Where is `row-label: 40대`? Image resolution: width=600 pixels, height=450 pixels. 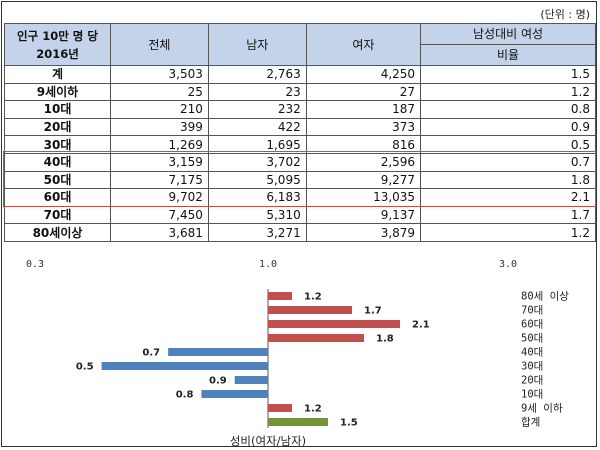
row-label: 40대 is located at coordinates (57, 162).